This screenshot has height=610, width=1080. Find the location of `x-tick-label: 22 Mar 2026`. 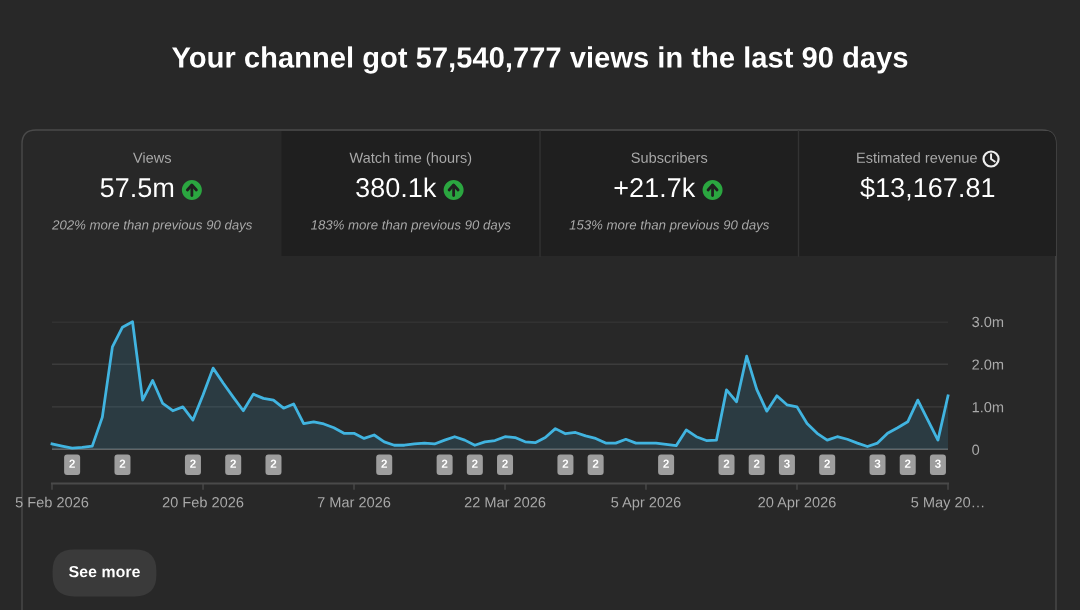

x-tick-label: 22 Mar 2026 is located at coordinates (505, 502).